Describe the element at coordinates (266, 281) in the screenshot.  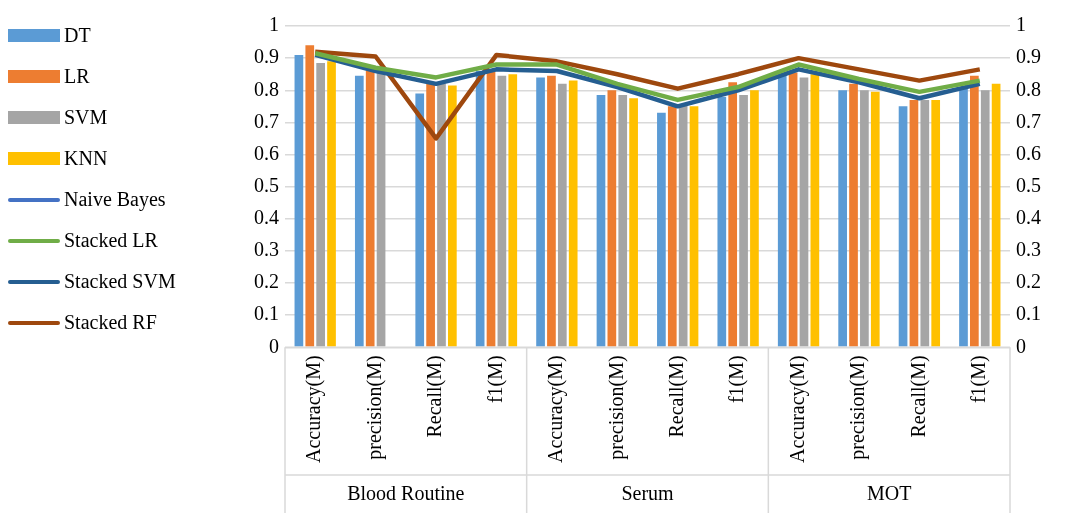
I see `y-tick-label: 0.2` at that location.